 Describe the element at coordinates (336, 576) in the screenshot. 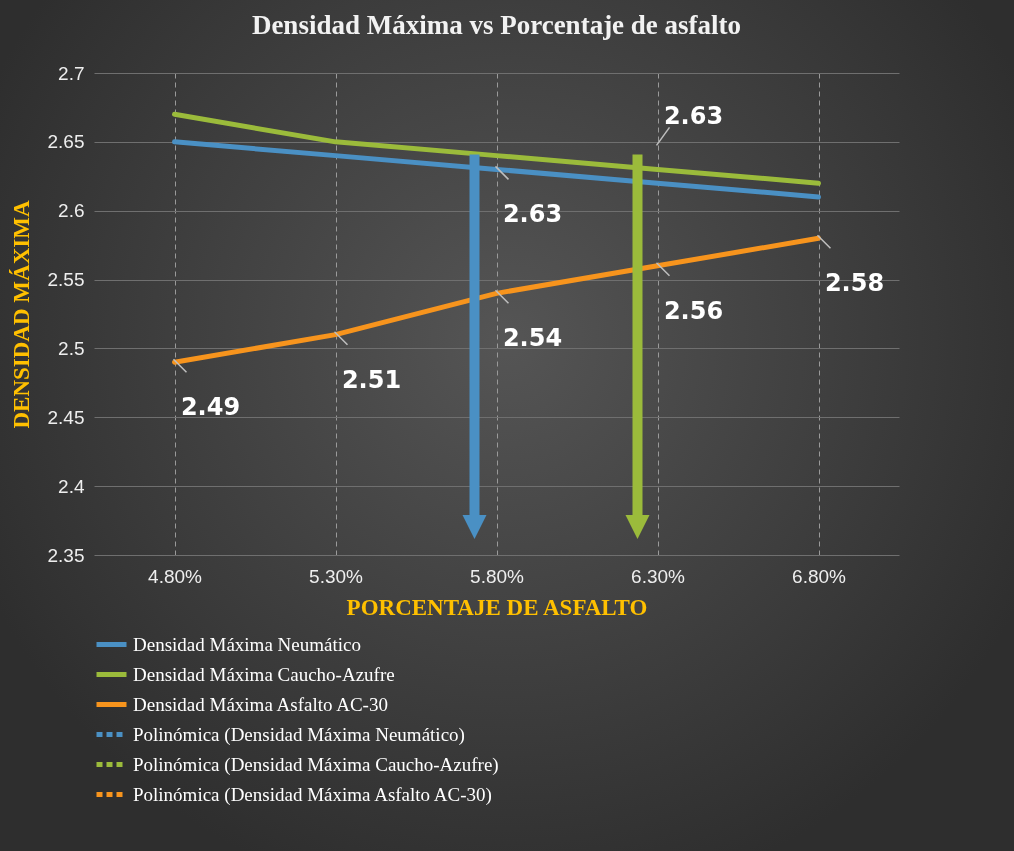

I see `x-tick-label: 5.30%` at that location.